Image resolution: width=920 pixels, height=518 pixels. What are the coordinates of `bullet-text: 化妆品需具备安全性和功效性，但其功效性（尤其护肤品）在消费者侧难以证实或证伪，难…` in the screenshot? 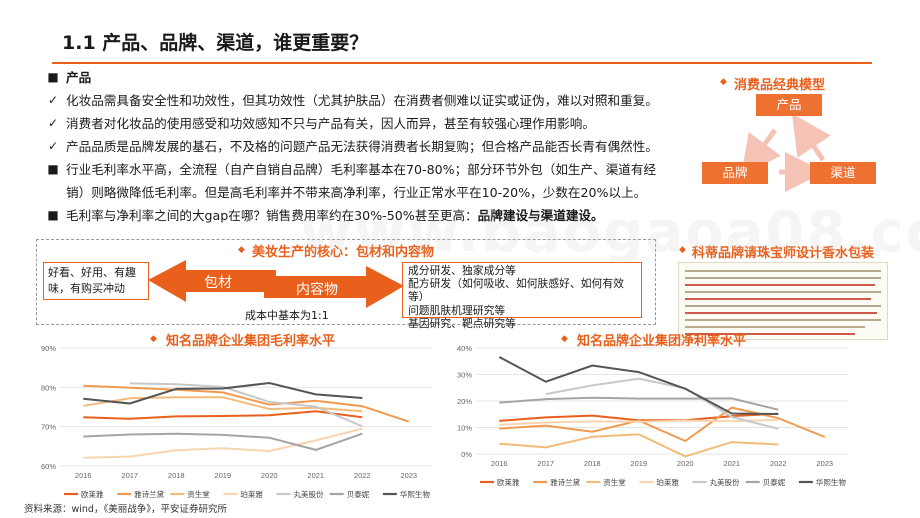 It's located at (362, 100).